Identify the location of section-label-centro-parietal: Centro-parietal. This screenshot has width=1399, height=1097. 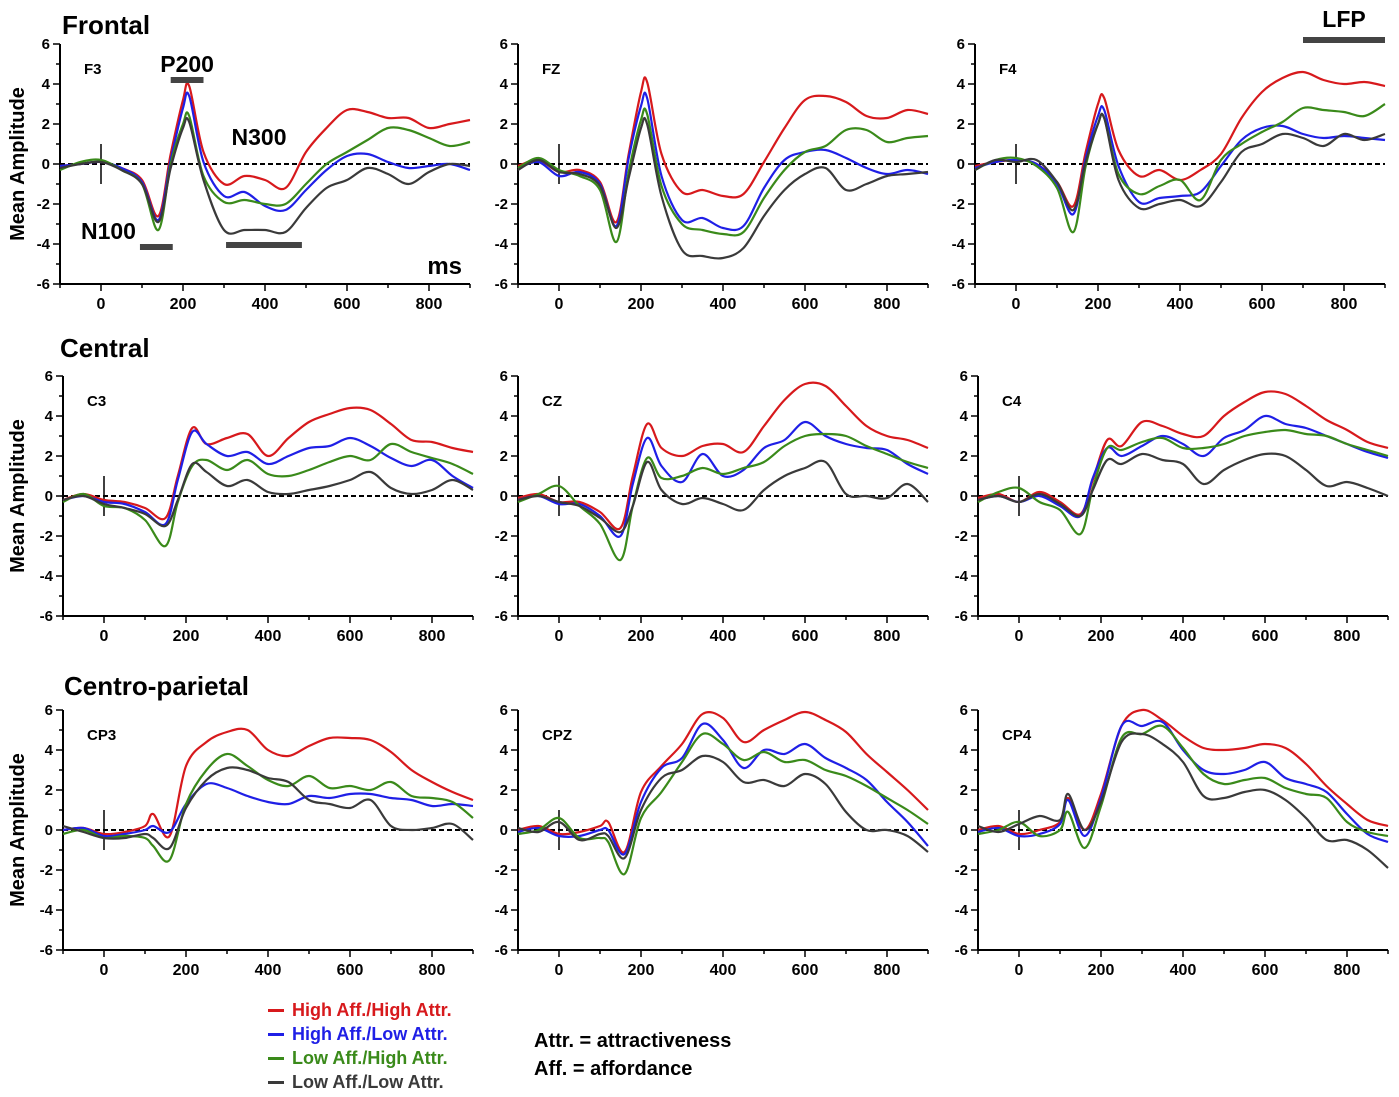
(156, 686).